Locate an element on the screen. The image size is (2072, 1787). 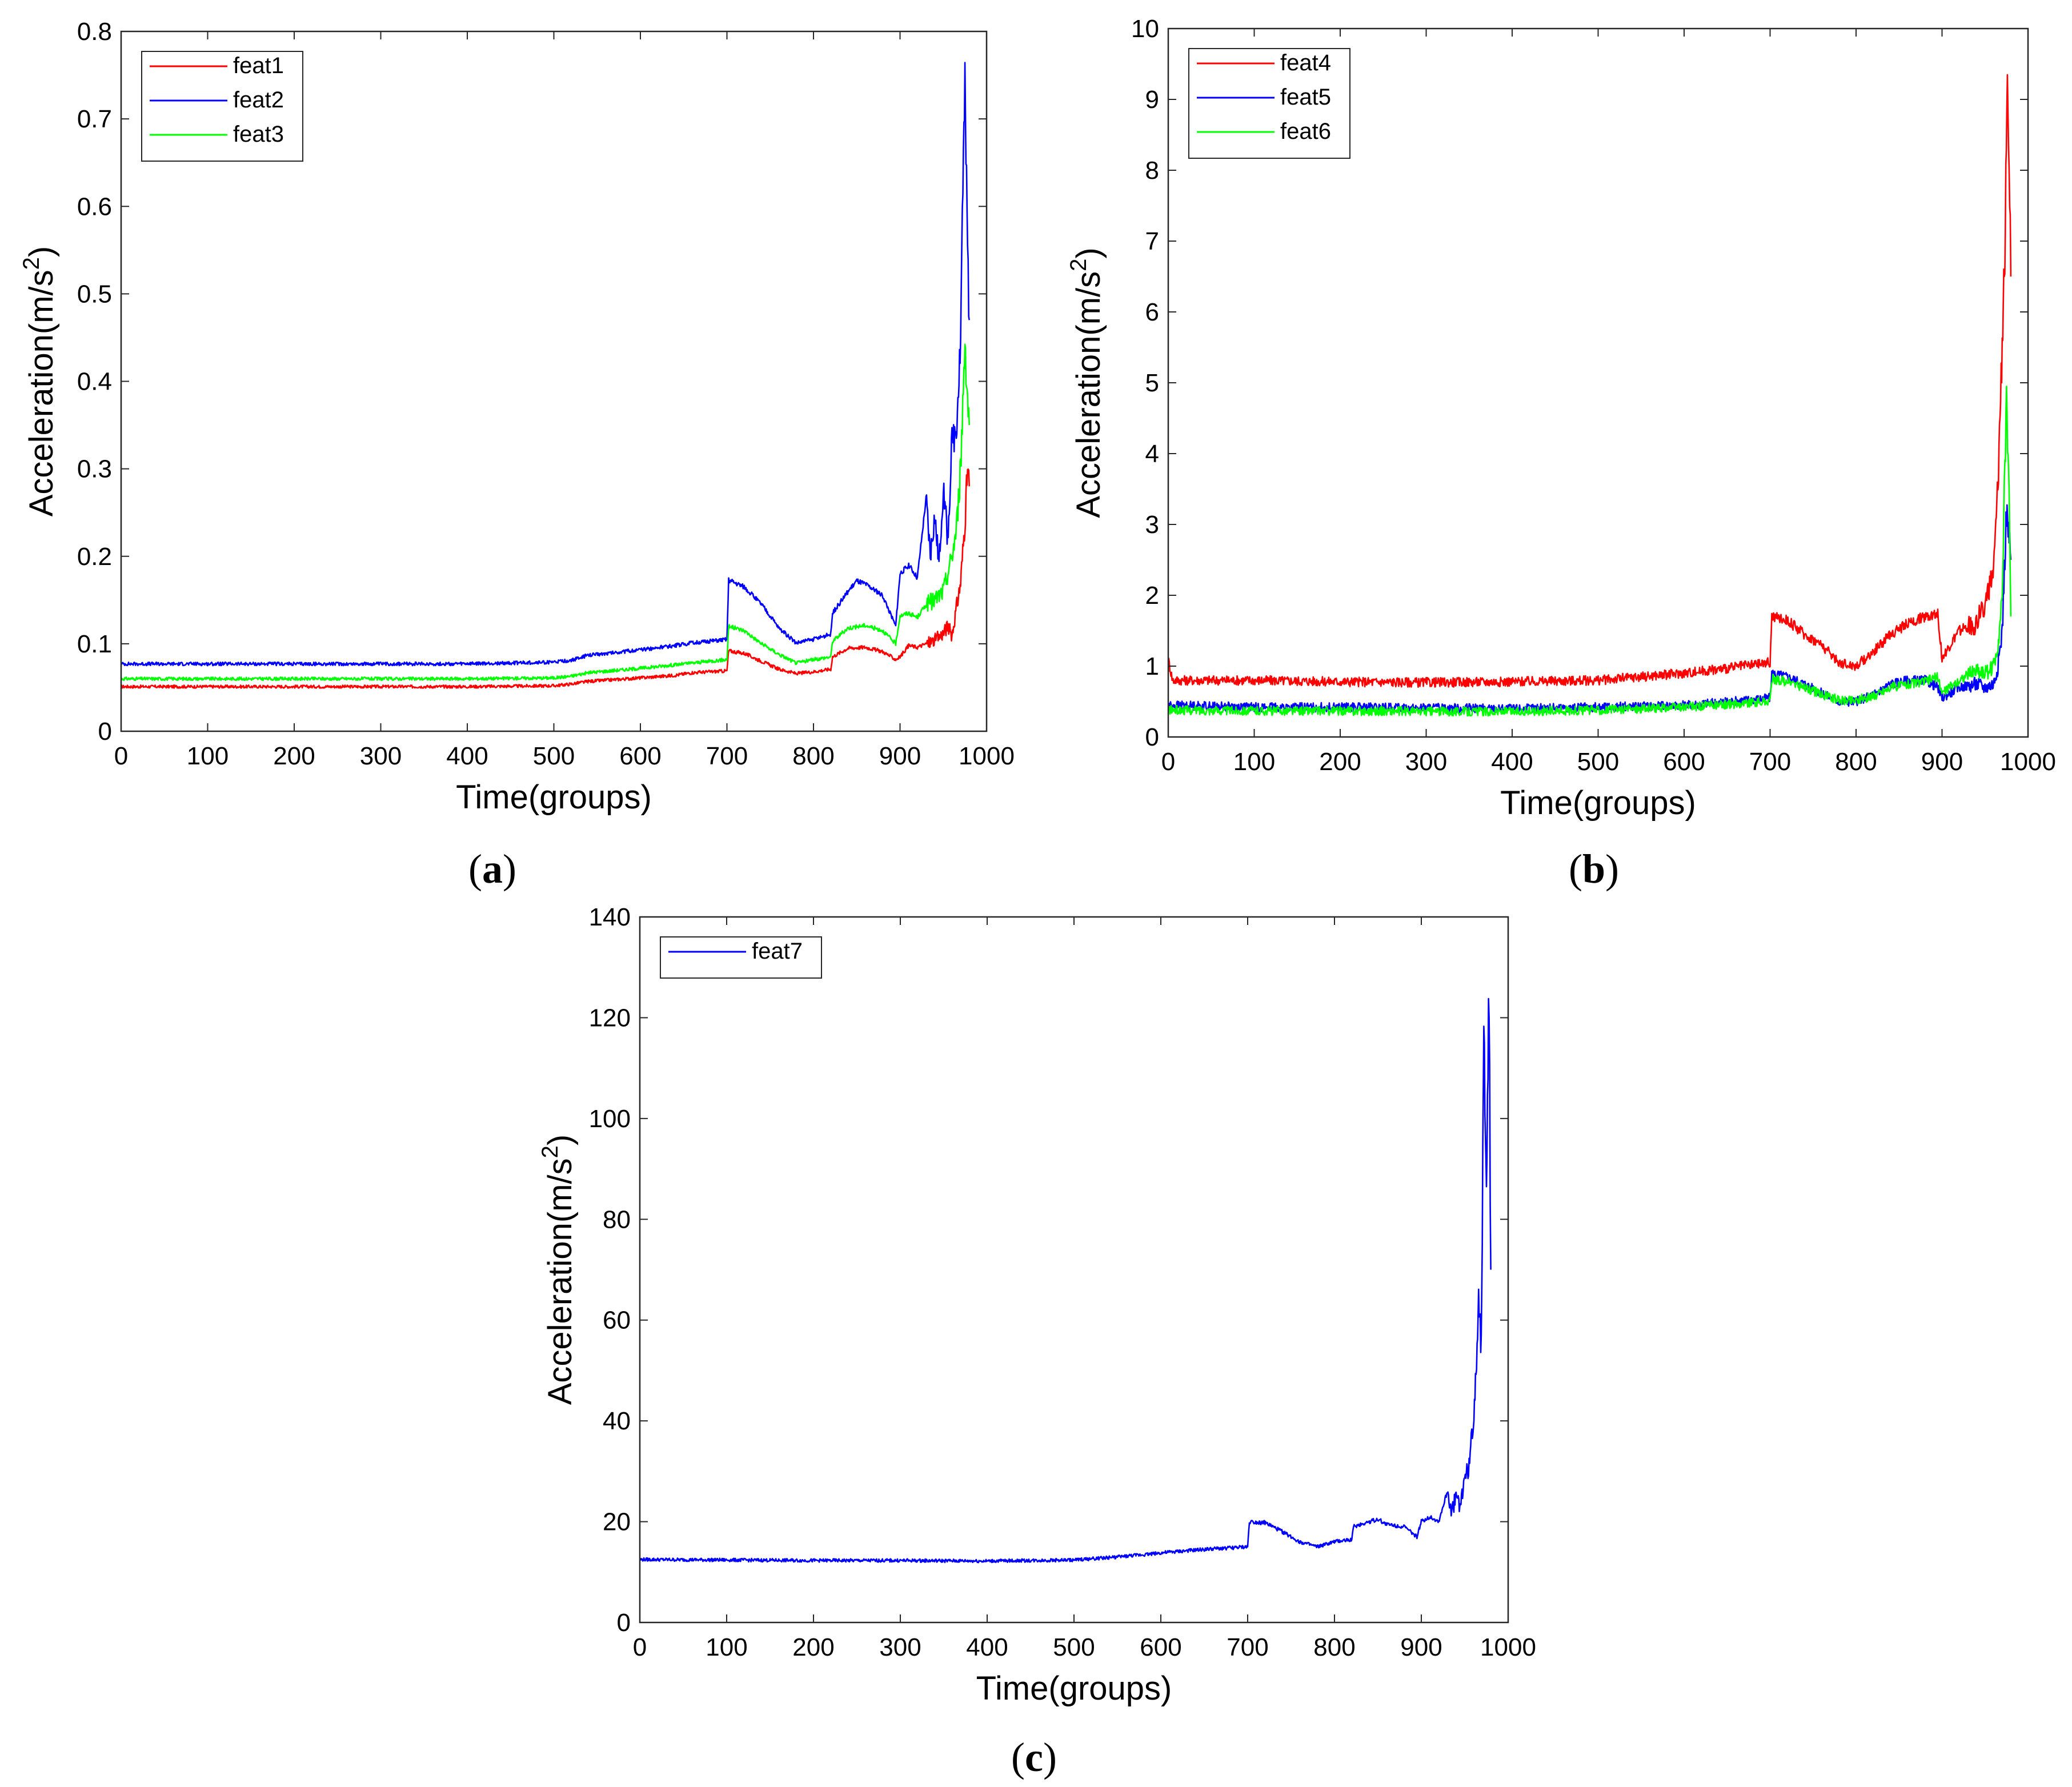
legend-label-feat3: feat3 is located at coordinates (258, 134).